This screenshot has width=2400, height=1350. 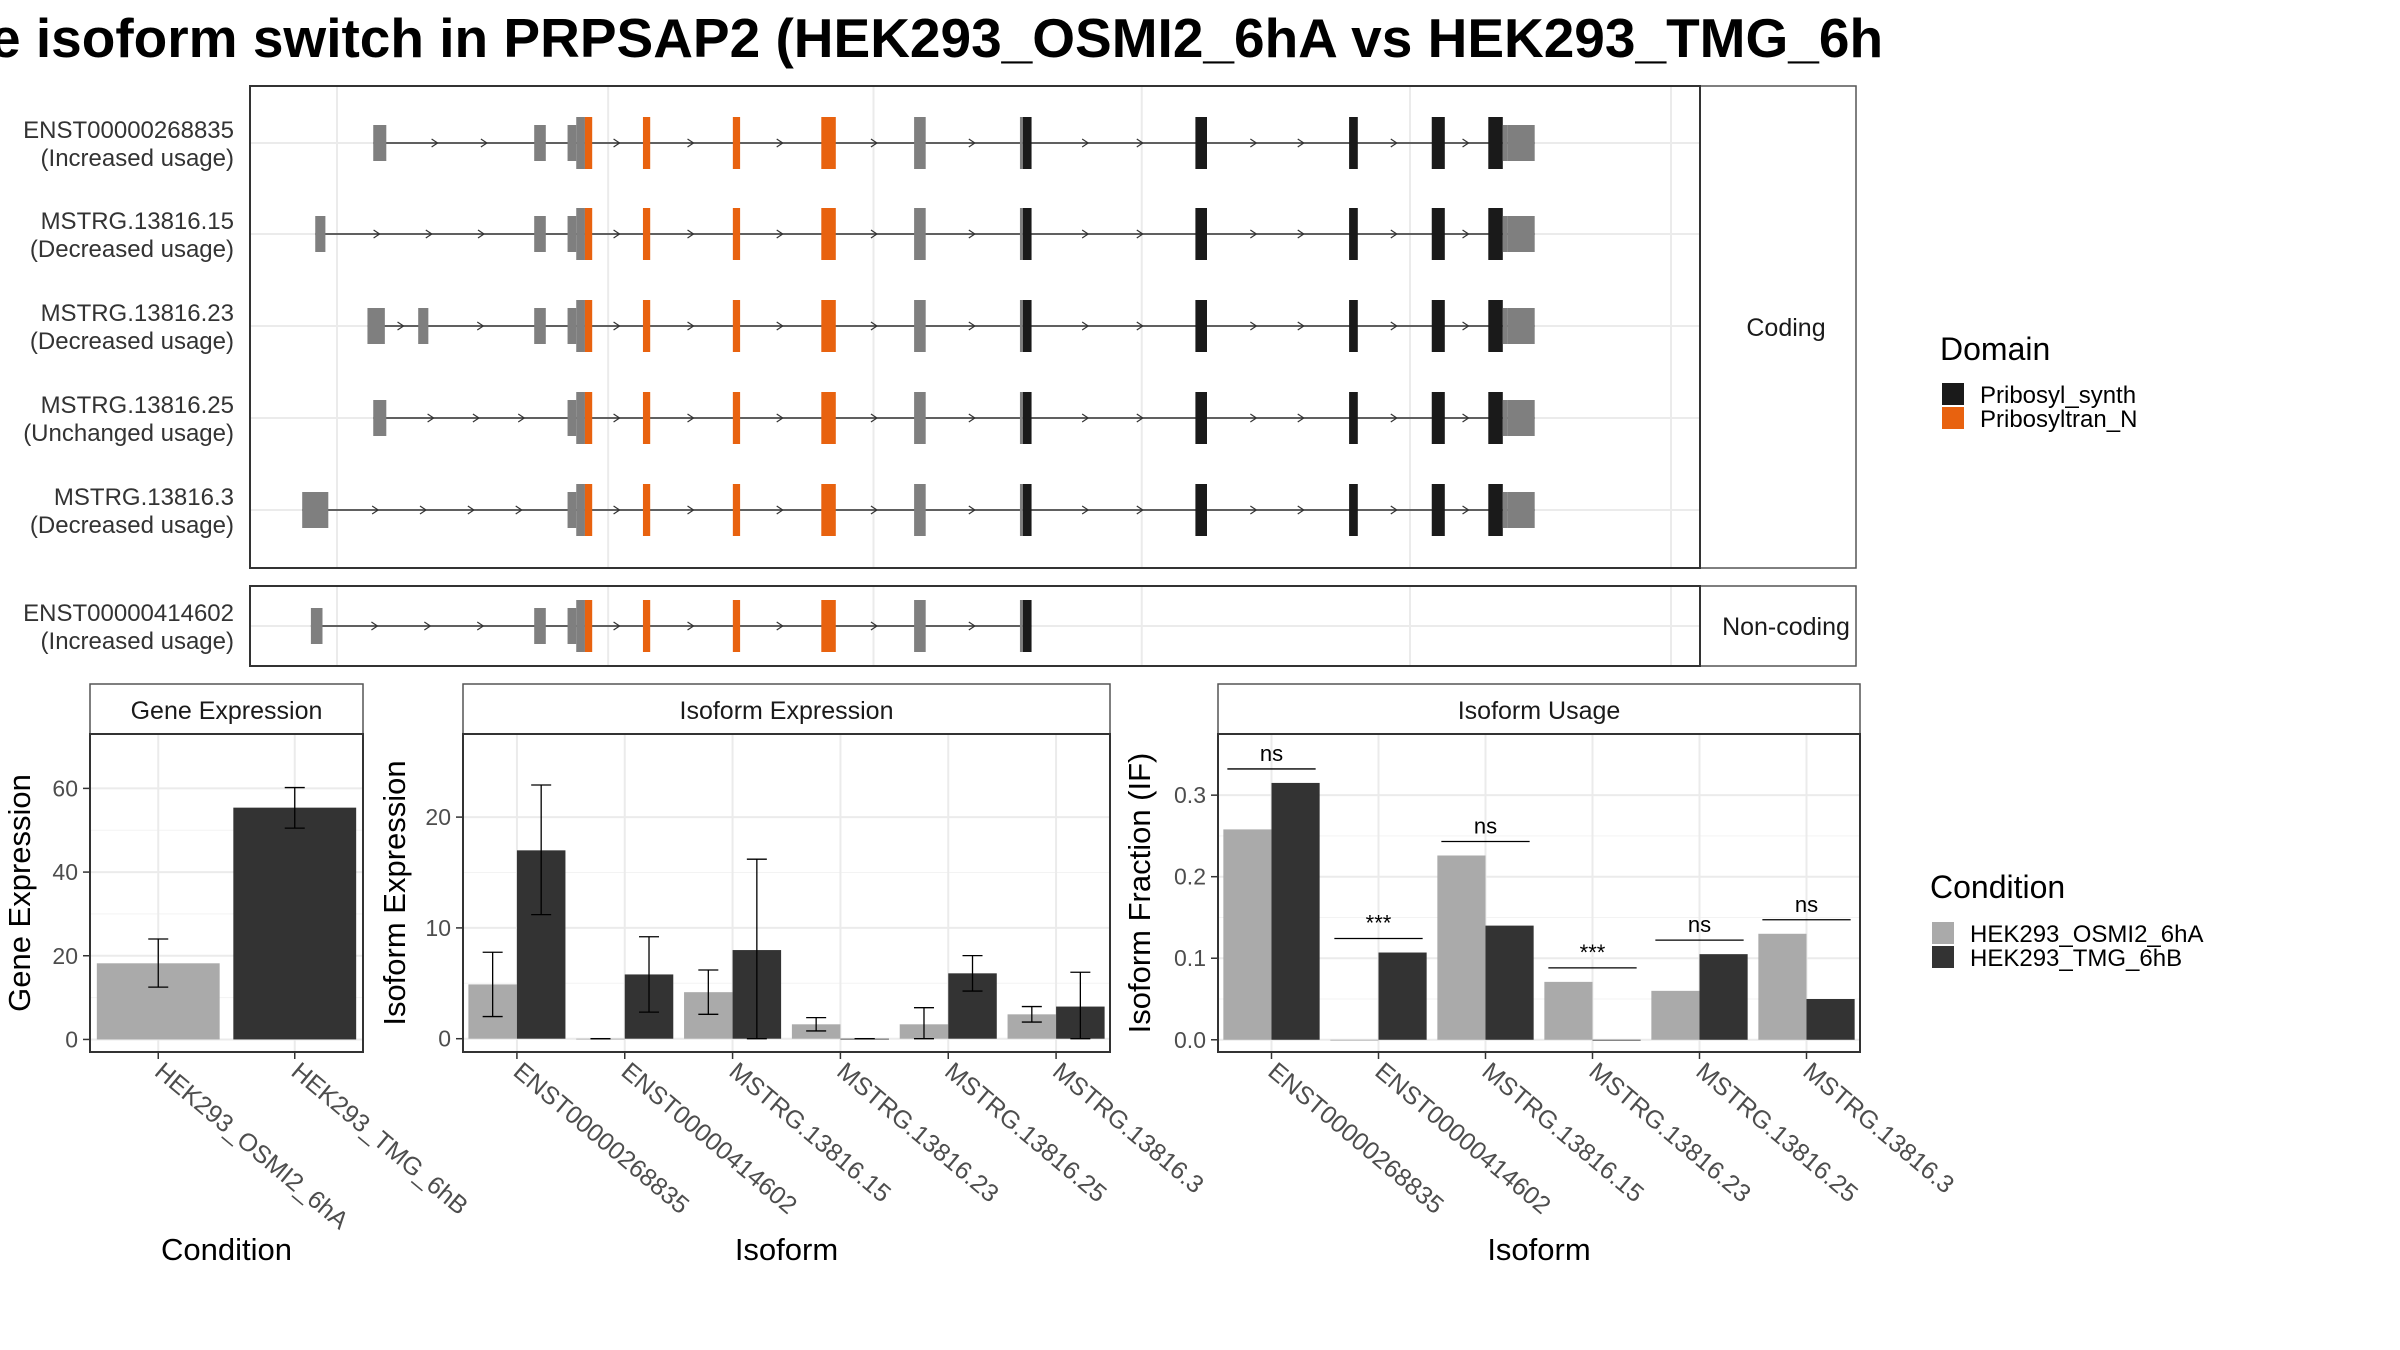 I want to click on transcript-id-label: MSTRG.13816.23, so click(x=137, y=313).